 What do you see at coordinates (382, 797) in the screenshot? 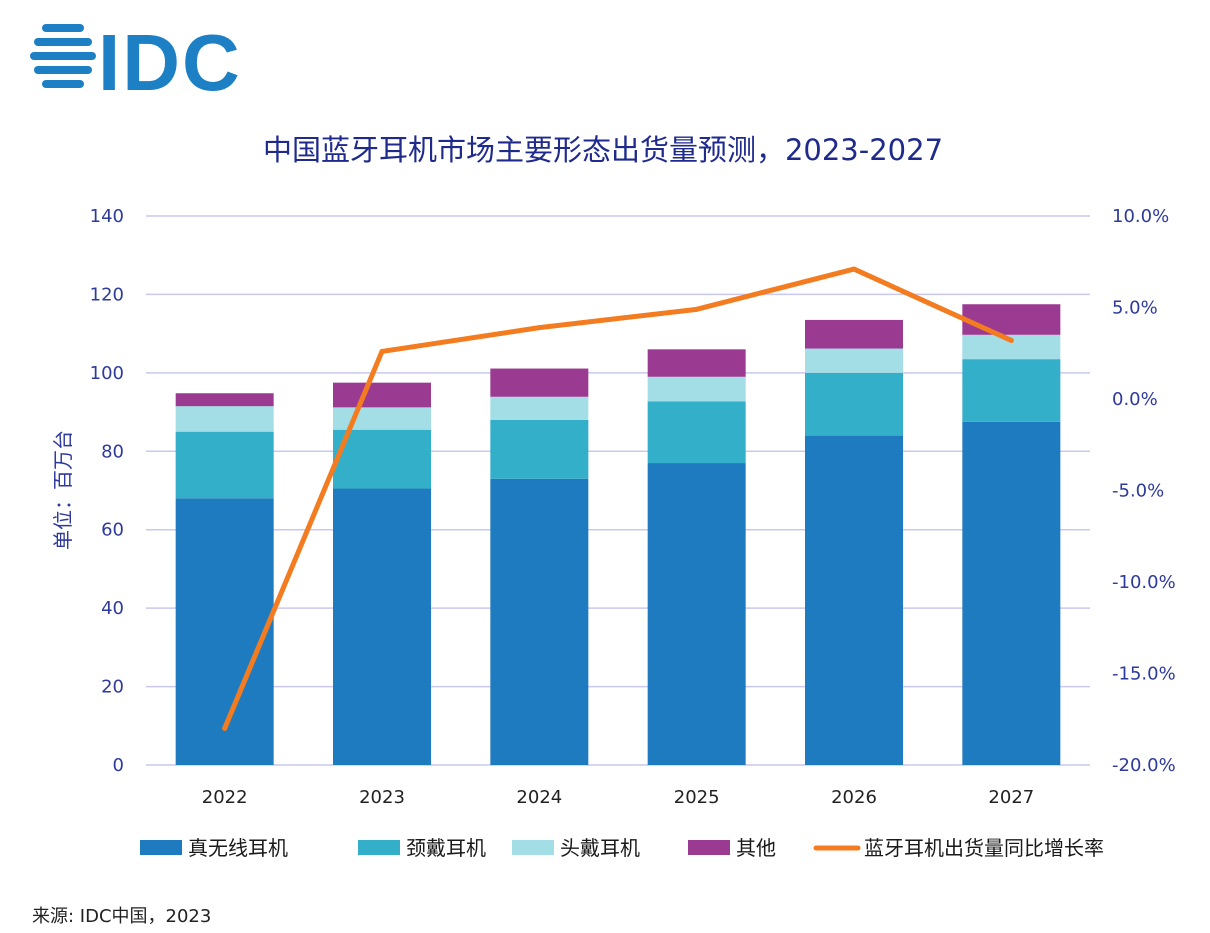
I see `x-tick-label: 2023` at bounding box center [382, 797].